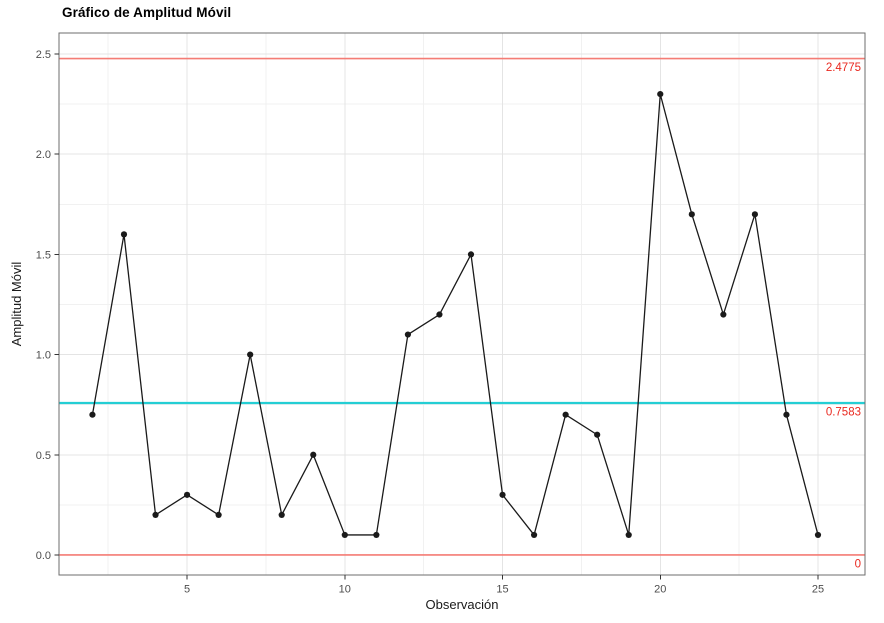 This screenshot has width=884, height=623. Describe the element at coordinates (660, 590) in the screenshot. I see `x-tick-label: 20` at that location.